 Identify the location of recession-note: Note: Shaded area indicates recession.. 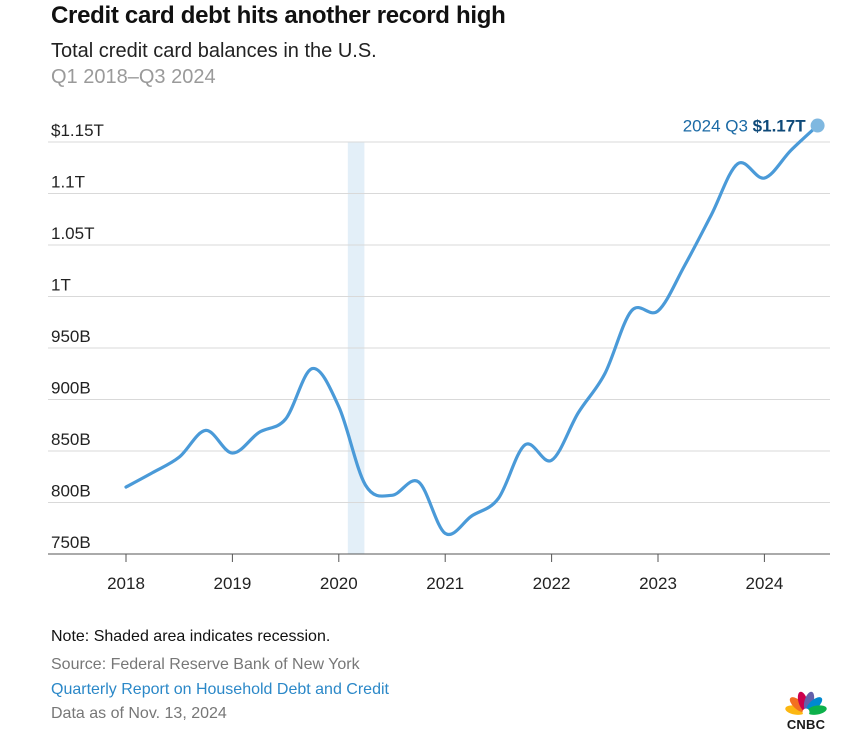
(191, 636).